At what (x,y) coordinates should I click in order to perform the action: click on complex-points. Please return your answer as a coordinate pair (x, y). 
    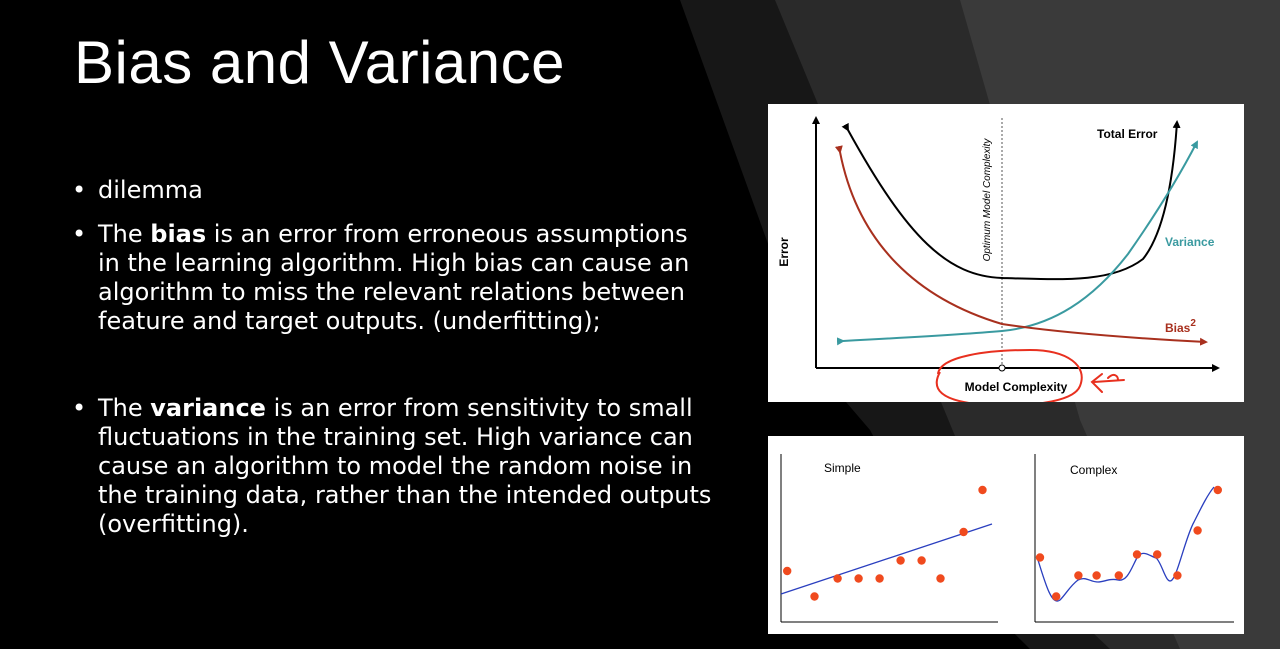
    Looking at the image, I should click on (1128, 543).